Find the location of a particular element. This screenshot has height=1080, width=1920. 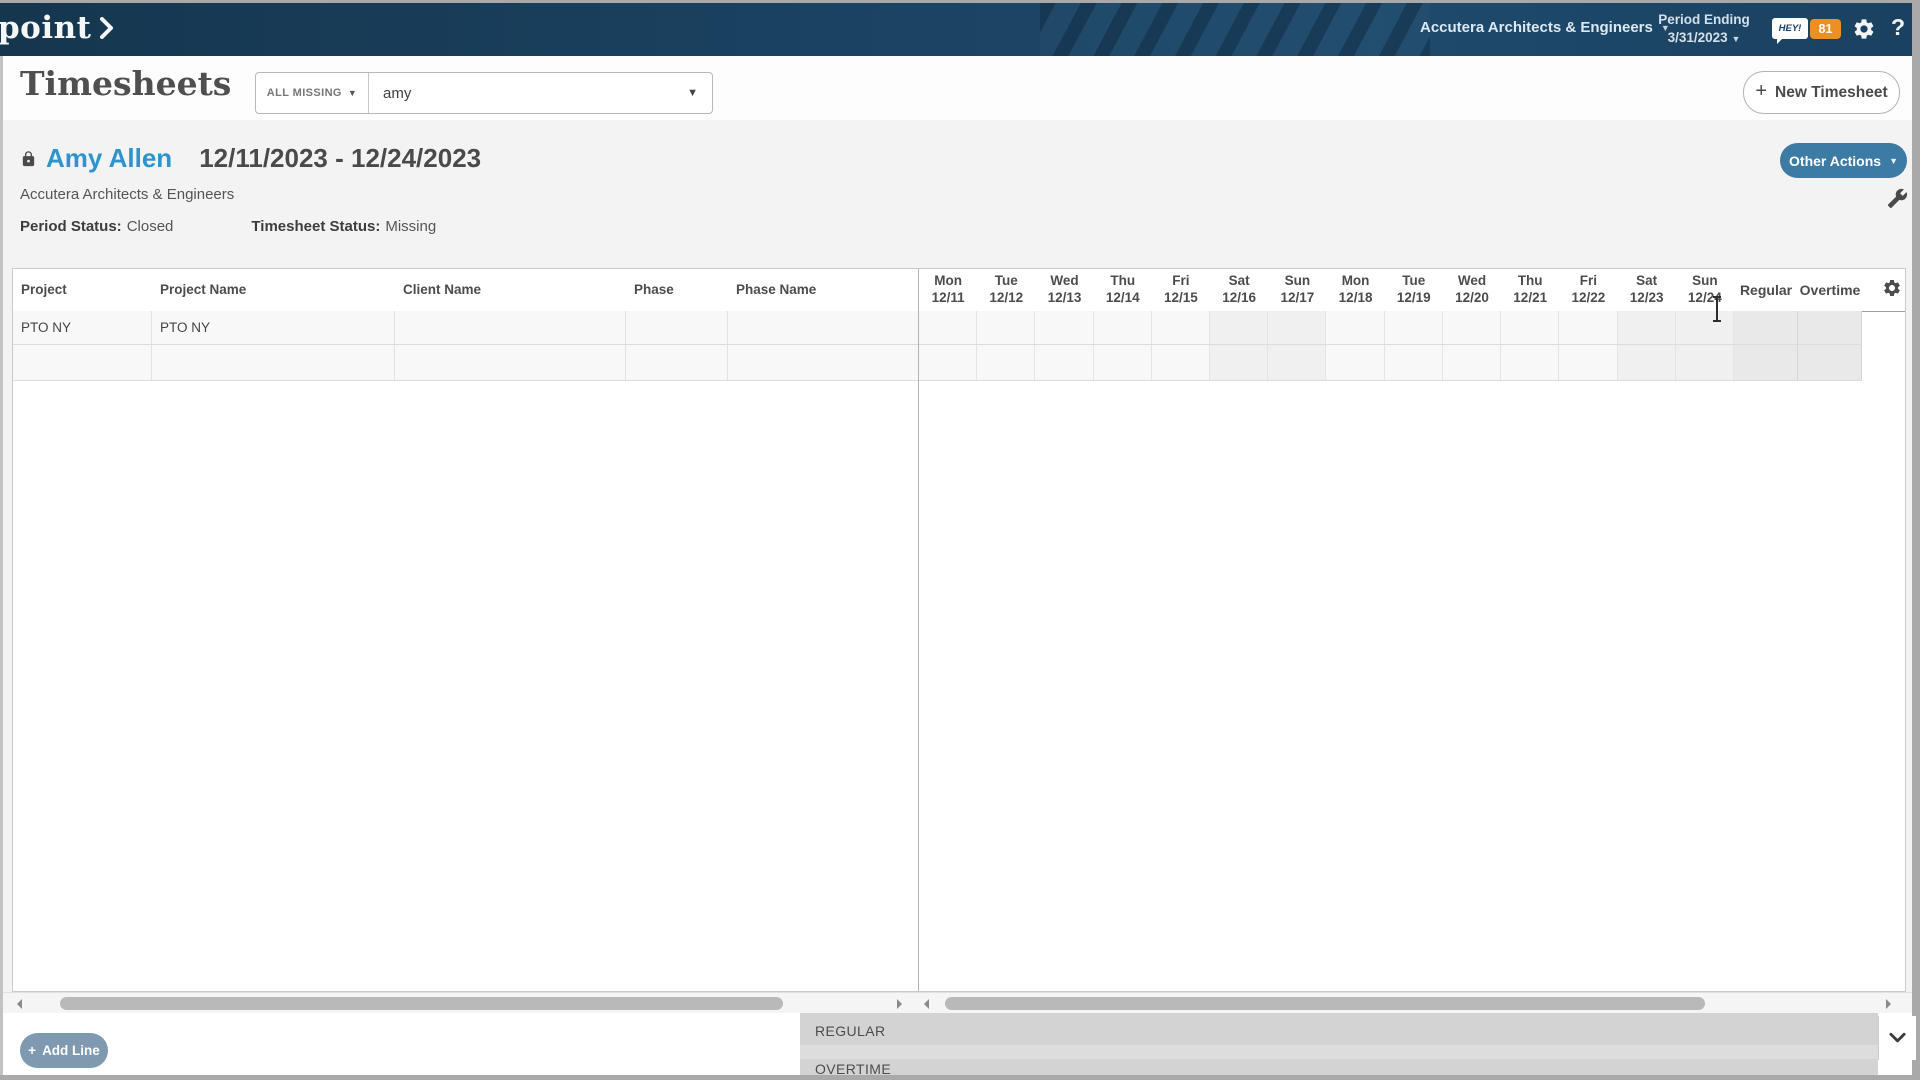

column-header: Client Name is located at coordinates (442, 289).